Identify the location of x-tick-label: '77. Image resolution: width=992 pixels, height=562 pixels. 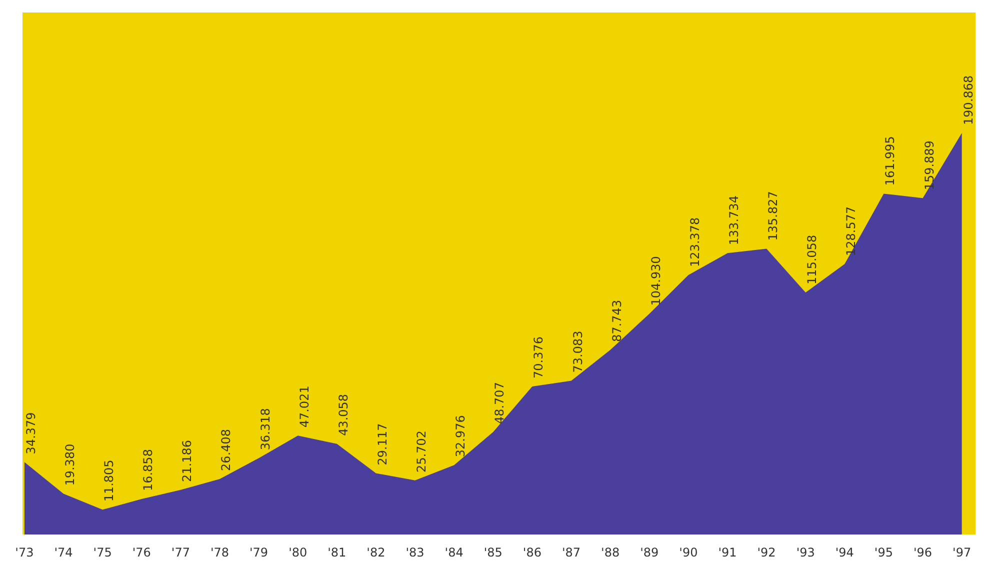
(180, 553).